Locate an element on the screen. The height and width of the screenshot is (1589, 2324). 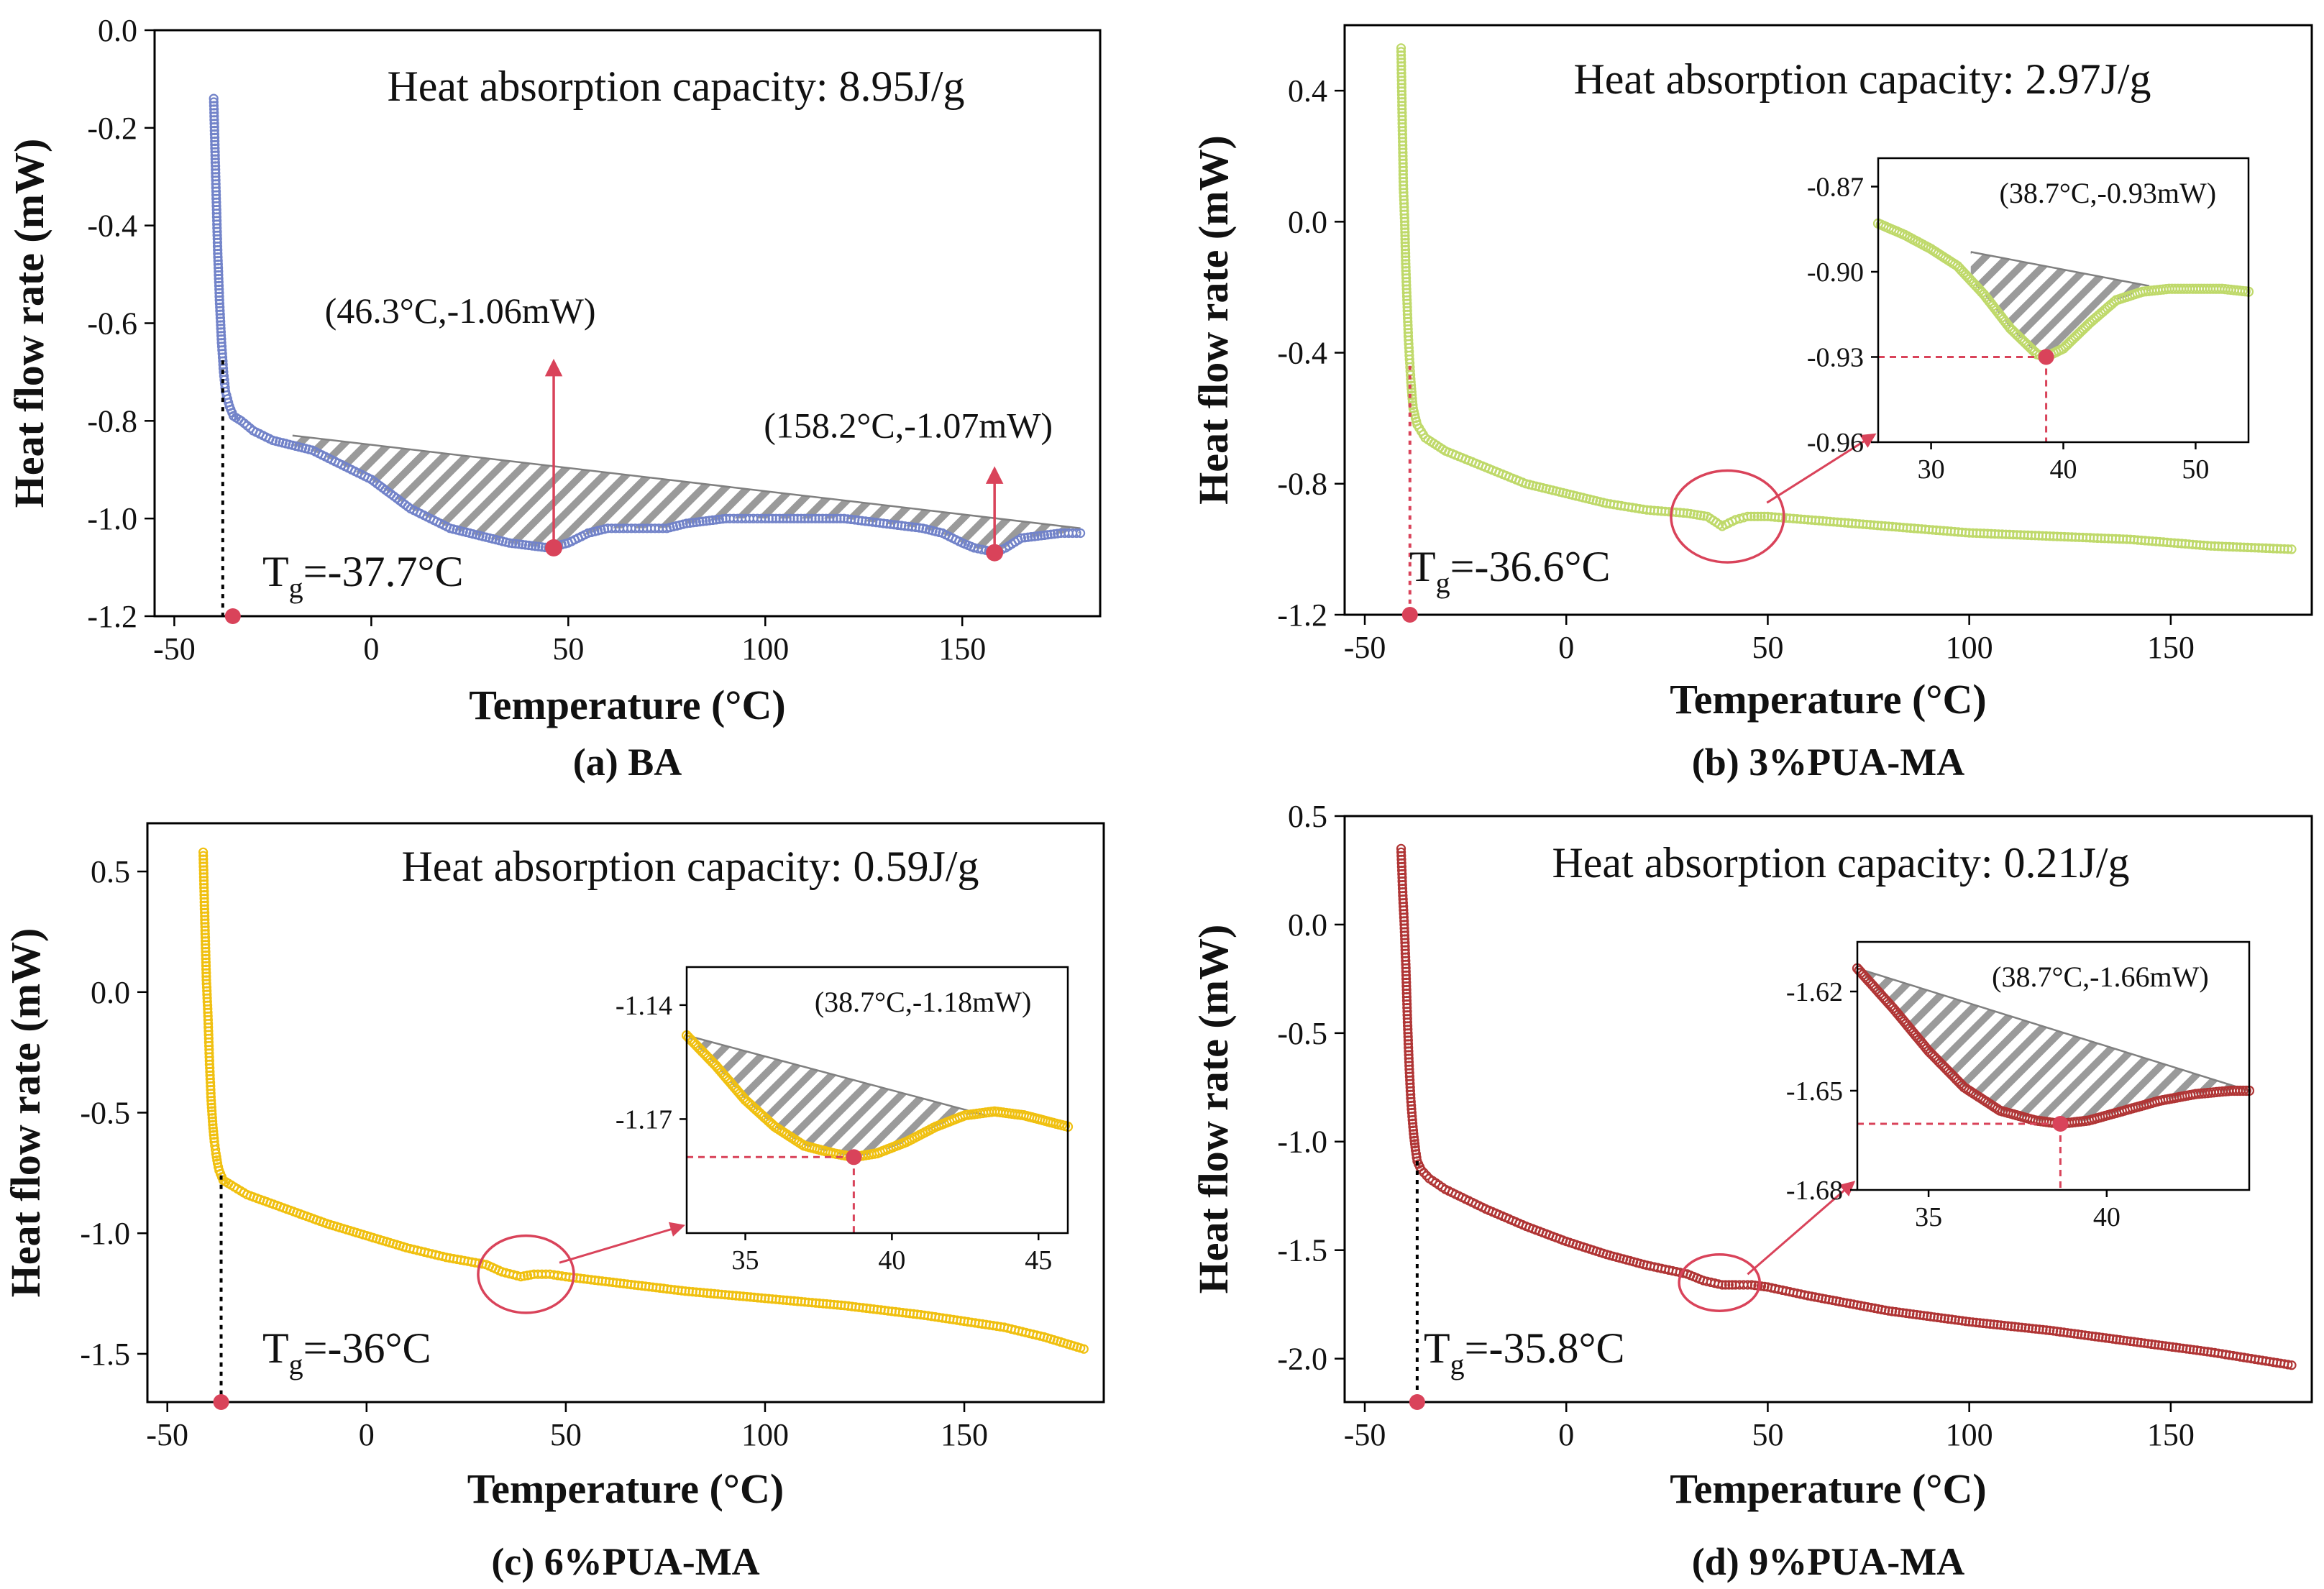
tg-marker is located at coordinates (1409, 615).